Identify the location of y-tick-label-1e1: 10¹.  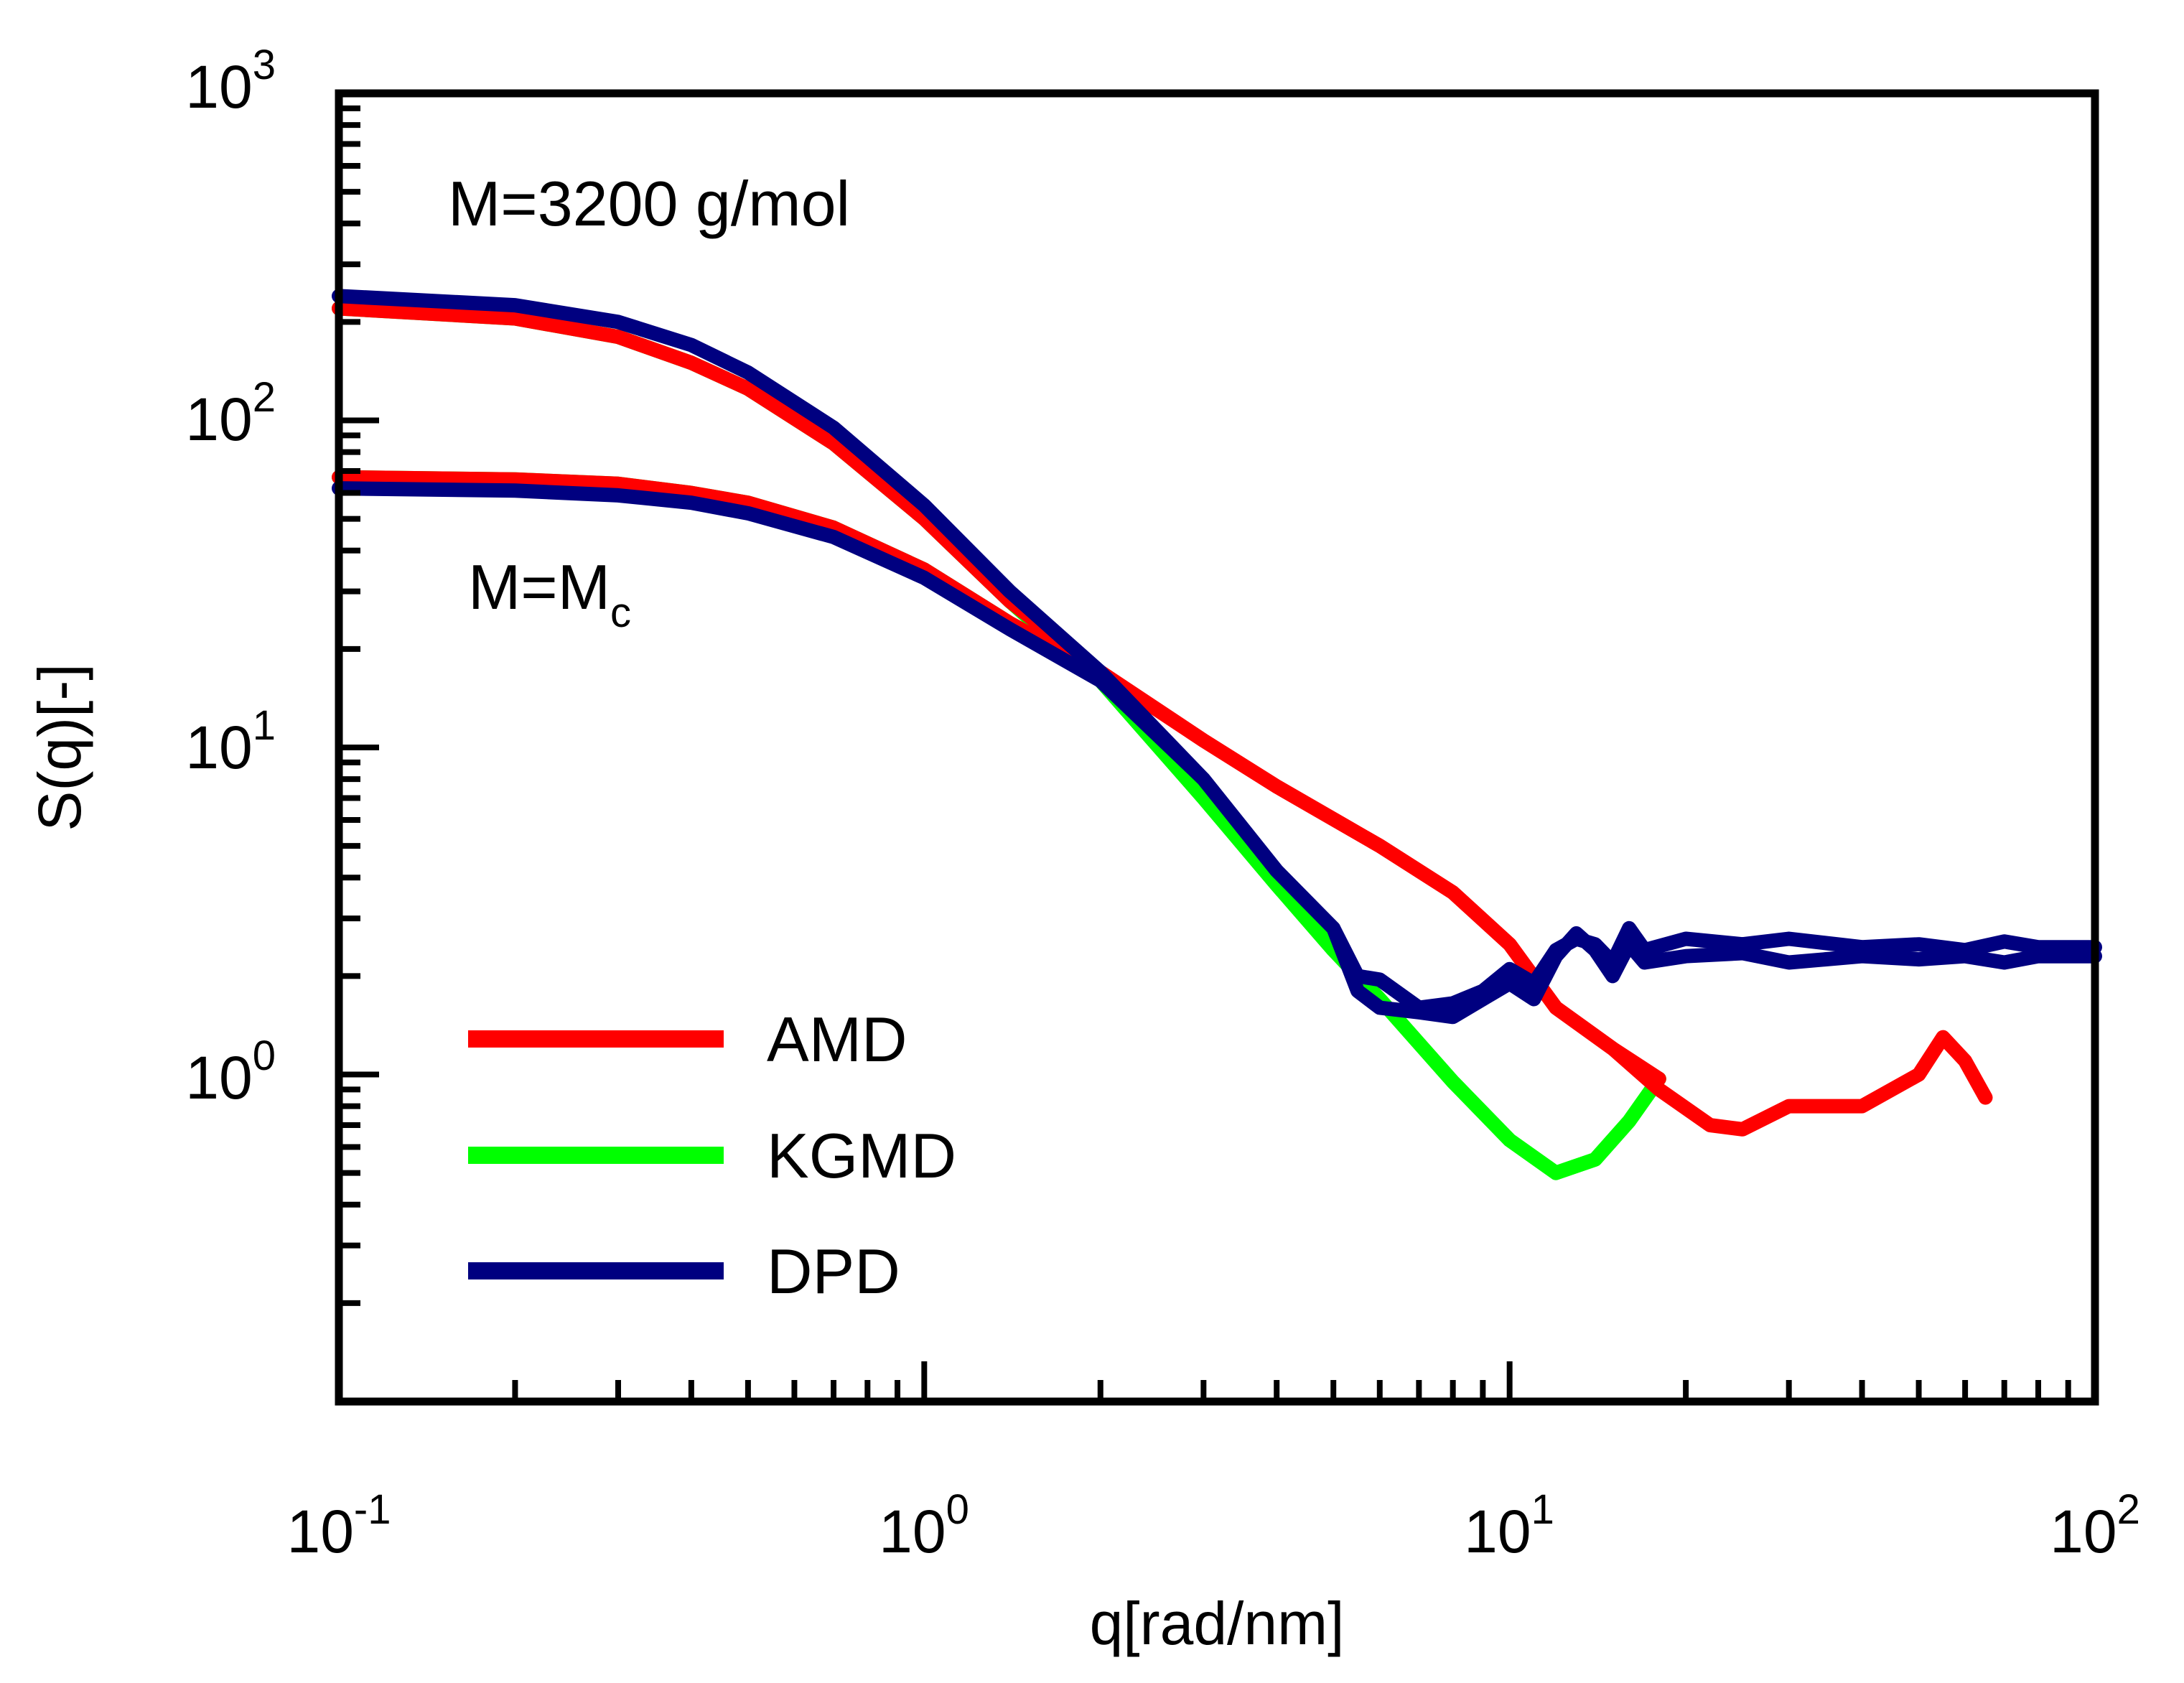
(230, 741).